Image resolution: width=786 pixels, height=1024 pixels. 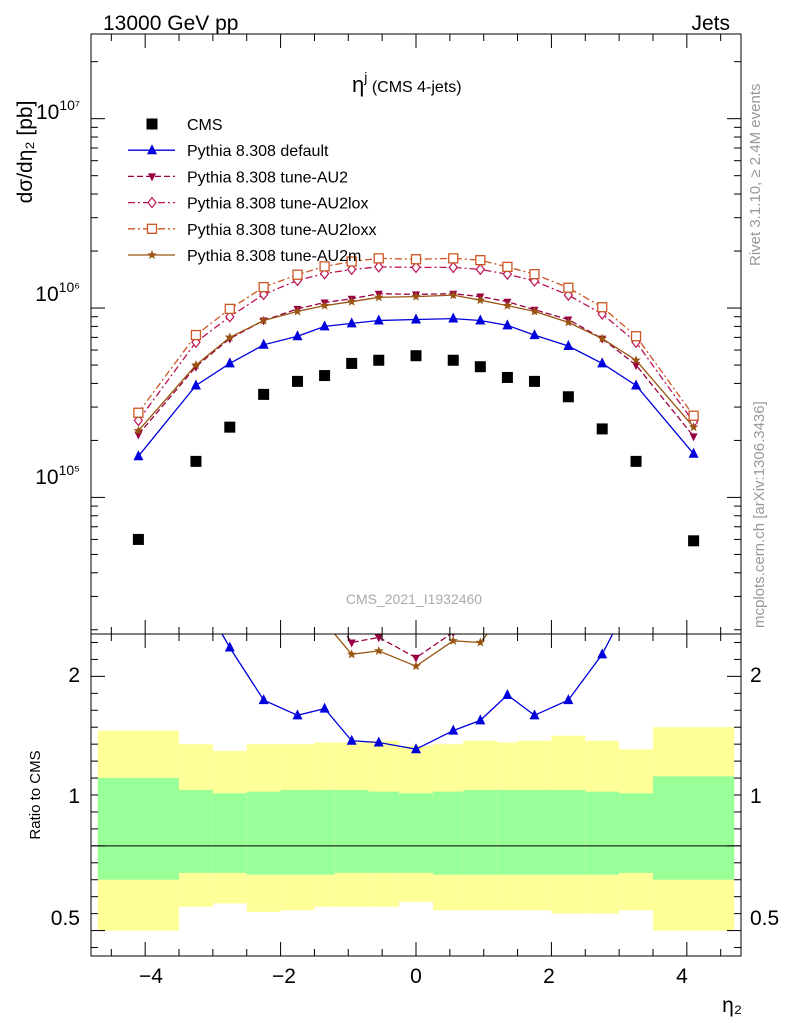 I want to click on main-ytick-label-1e5: 1010⁵, so click(x=57, y=475).